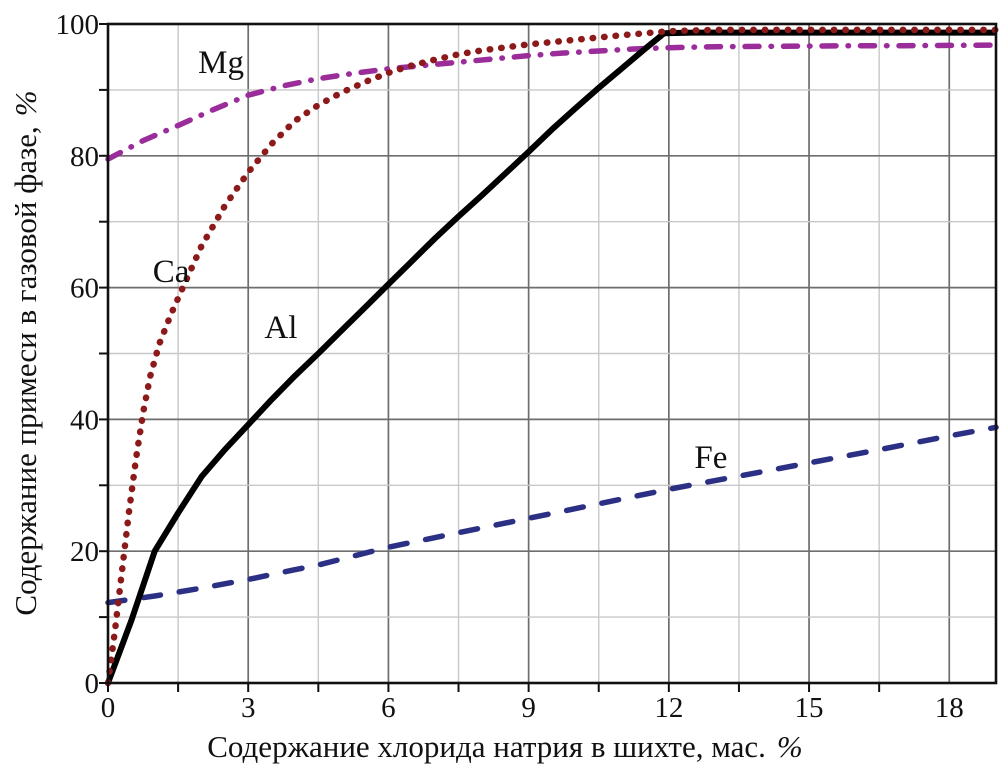 The image size is (1004, 769). I want to click on x-tick-label: 3, so click(248, 708).